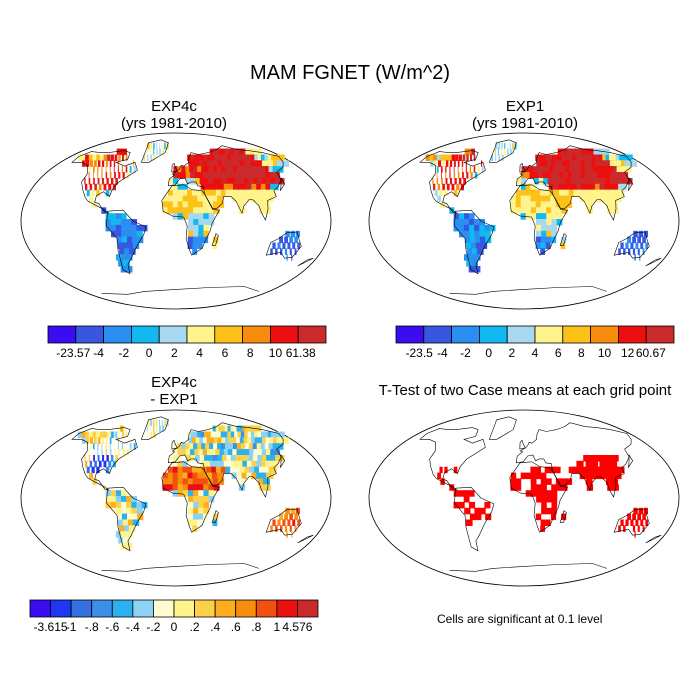 This screenshot has width=700, height=700. Describe the element at coordinates (297, 627) in the screenshot. I see `colorbar-tick-label: 4.576` at that location.